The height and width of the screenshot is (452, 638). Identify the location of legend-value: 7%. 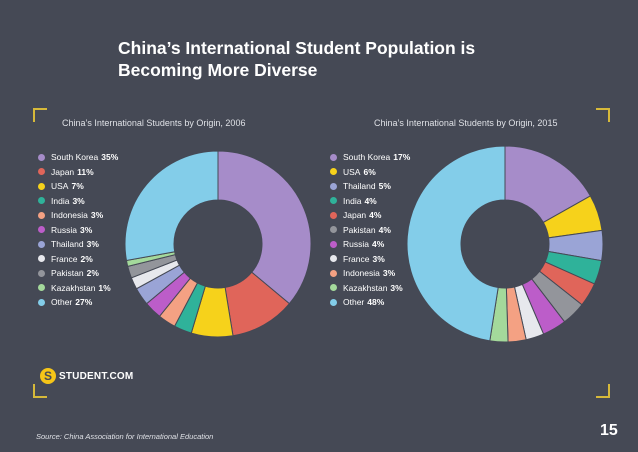
(77, 186).